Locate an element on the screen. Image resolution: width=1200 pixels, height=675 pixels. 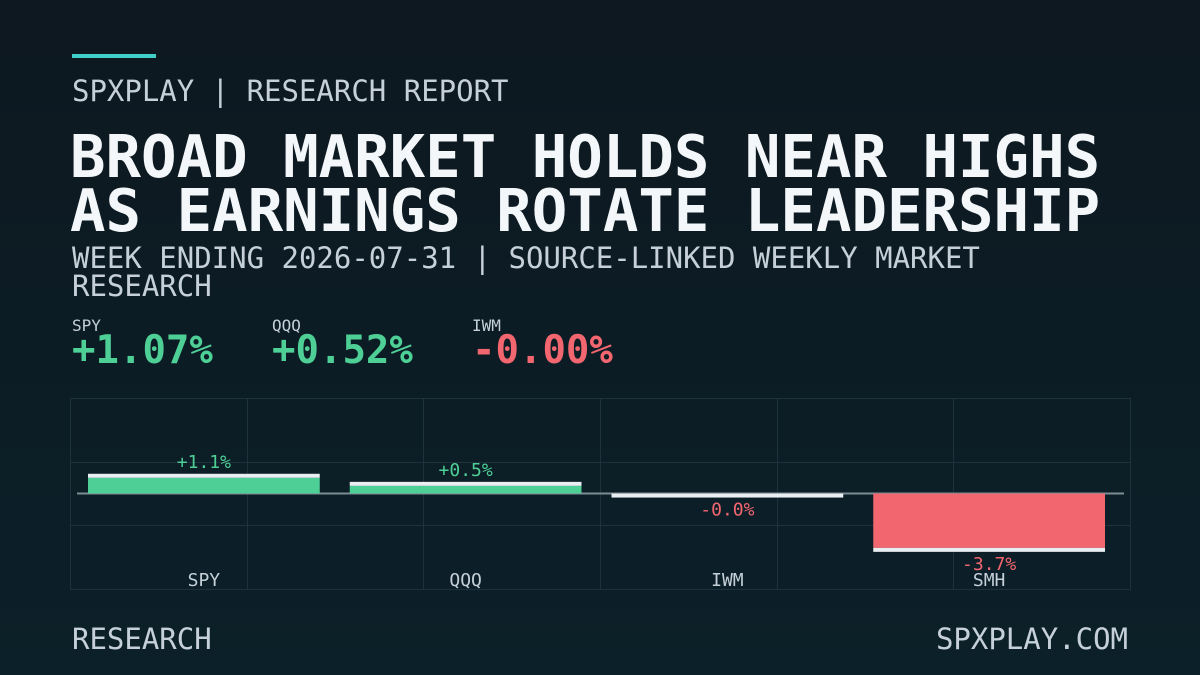
stat-value: +1.07% is located at coordinates (142, 350).